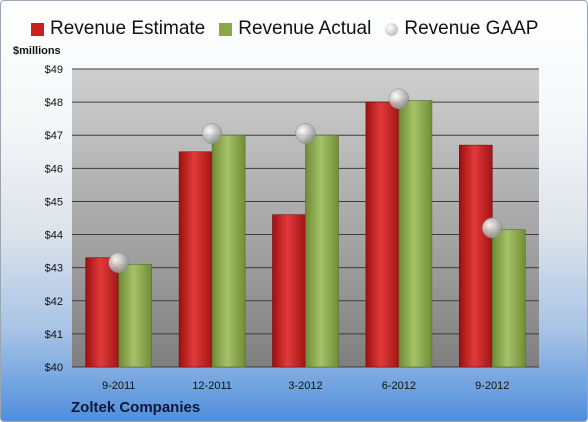 The width and height of the screenshot is (588, 422). I want to click on y-tick-label: $44, so click(54, 236).